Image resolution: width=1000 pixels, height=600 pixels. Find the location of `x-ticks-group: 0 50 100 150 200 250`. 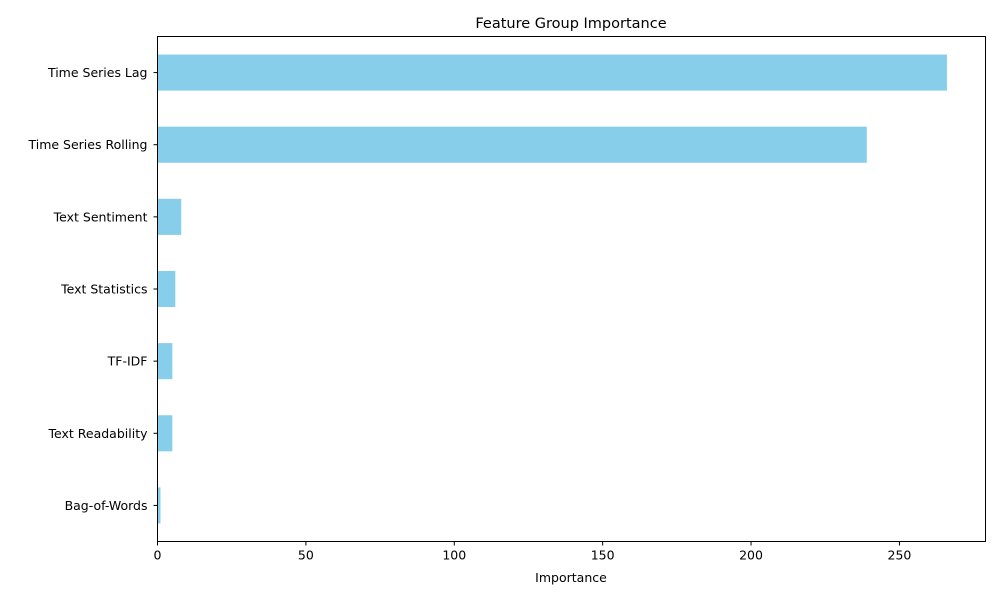

x-ticks-group: 0 50 100 150 200 250 is located at coordinates (533, 552).